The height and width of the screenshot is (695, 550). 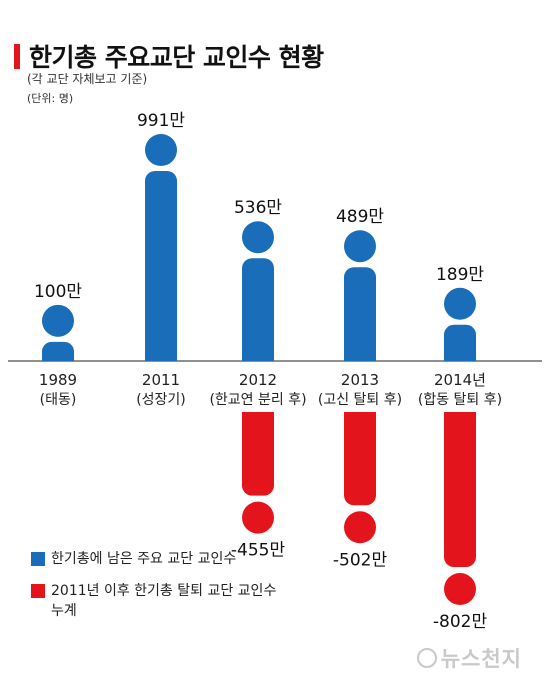 What do you see at coordinates (460, 622) in the screenshot?
I see `red-value-label: -802만` at bounding box center [460, 622].